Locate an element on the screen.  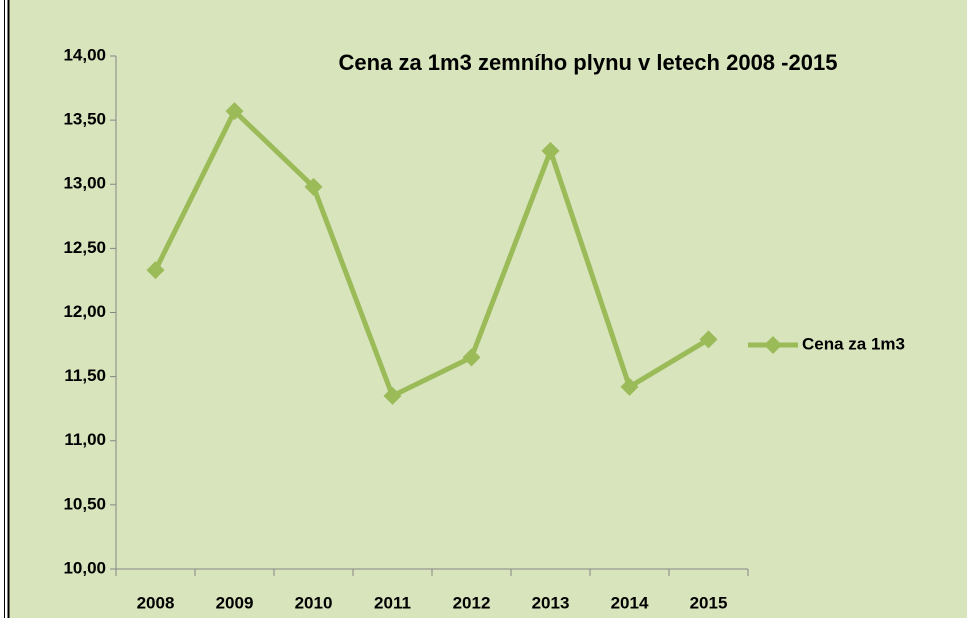
x-tick-label: 2013 is located at coordinates (551, 602).